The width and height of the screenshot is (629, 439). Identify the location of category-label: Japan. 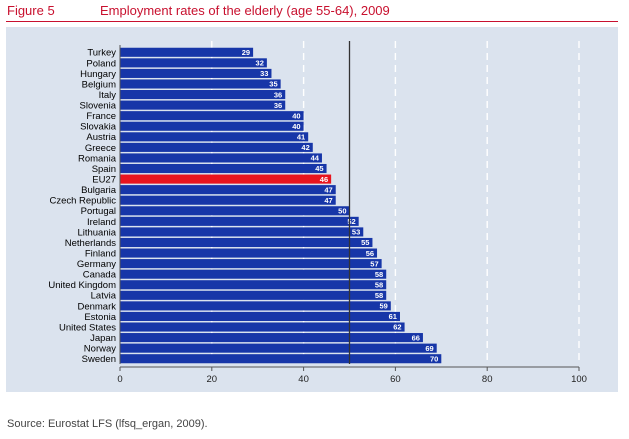
(103, 338).